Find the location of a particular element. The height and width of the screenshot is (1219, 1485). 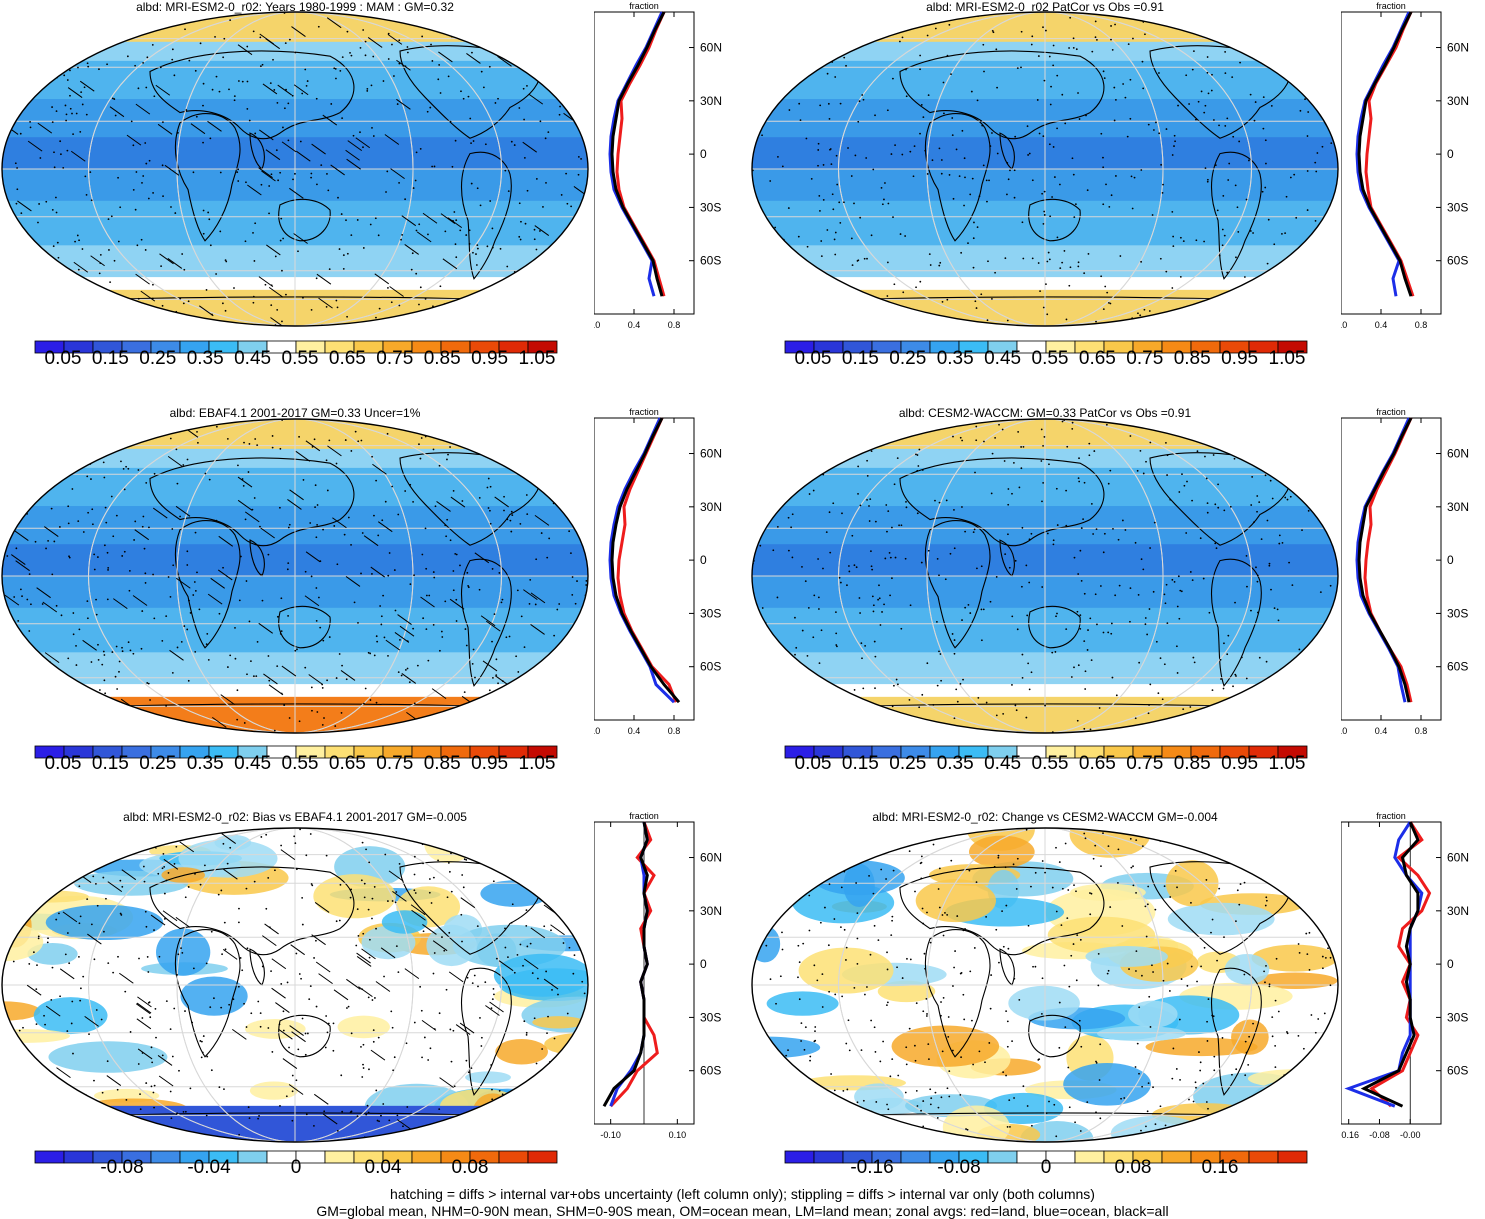

colorbar-label: -0.04 is located at coordinates (209, 1167).